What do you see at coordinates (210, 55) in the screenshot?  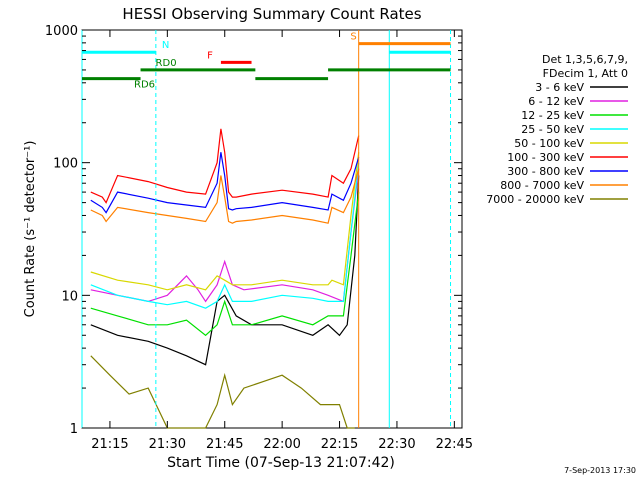 I see `segment-label-f: F` at bounding box center [210, 55].